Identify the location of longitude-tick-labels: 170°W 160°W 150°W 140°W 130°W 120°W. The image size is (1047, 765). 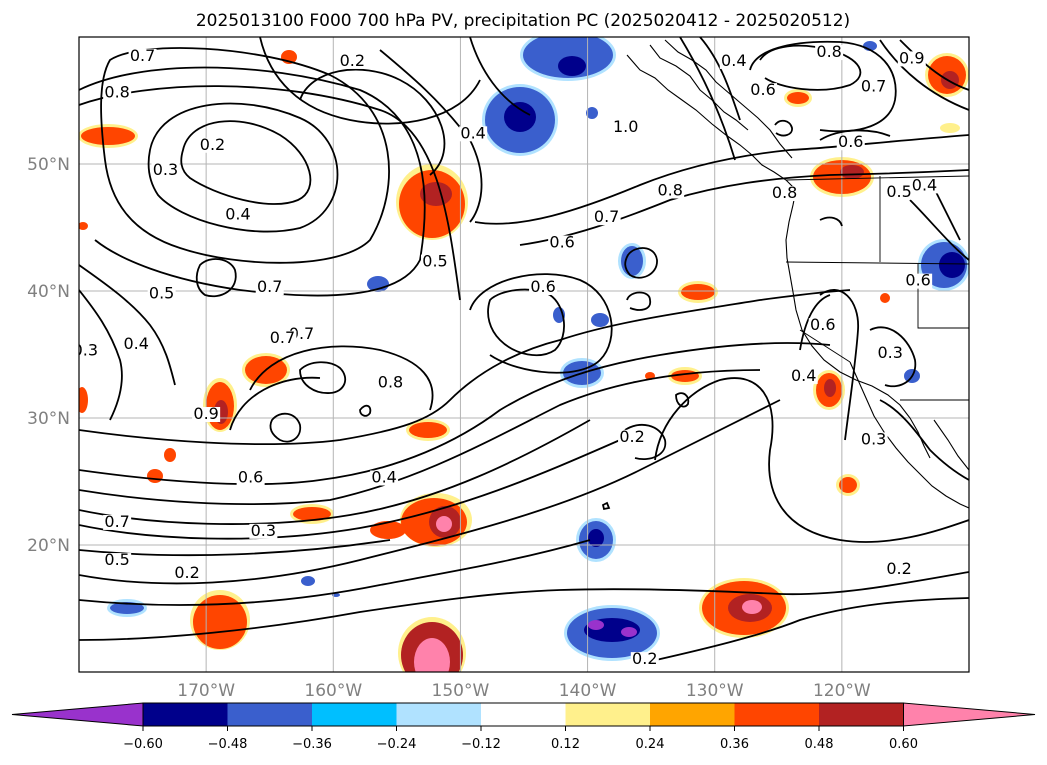
(524, 691).